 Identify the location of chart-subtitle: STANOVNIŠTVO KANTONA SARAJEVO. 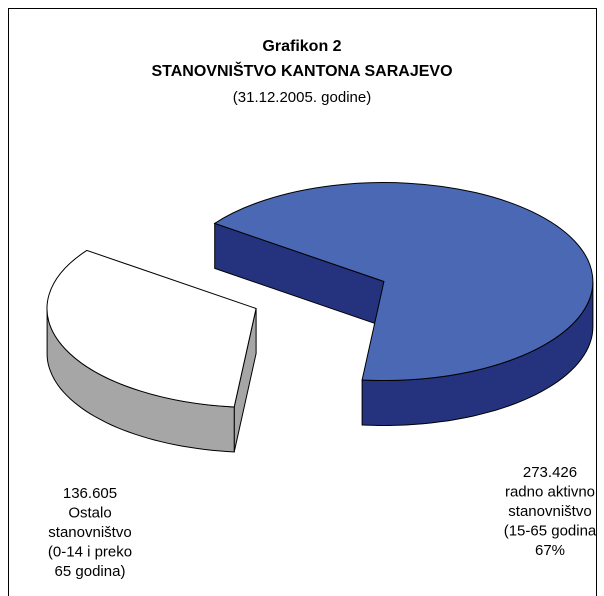
(301, 70).